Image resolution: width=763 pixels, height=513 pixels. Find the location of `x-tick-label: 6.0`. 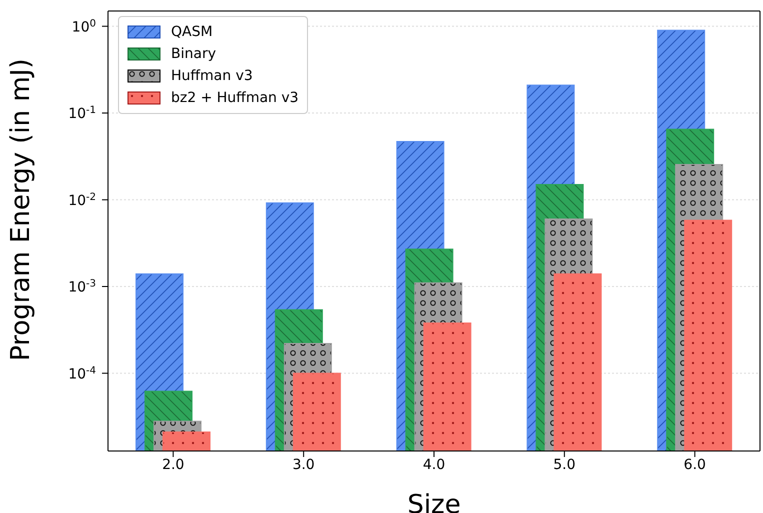

x-tick-label: 6.0 is located at coordinates (695, 464).